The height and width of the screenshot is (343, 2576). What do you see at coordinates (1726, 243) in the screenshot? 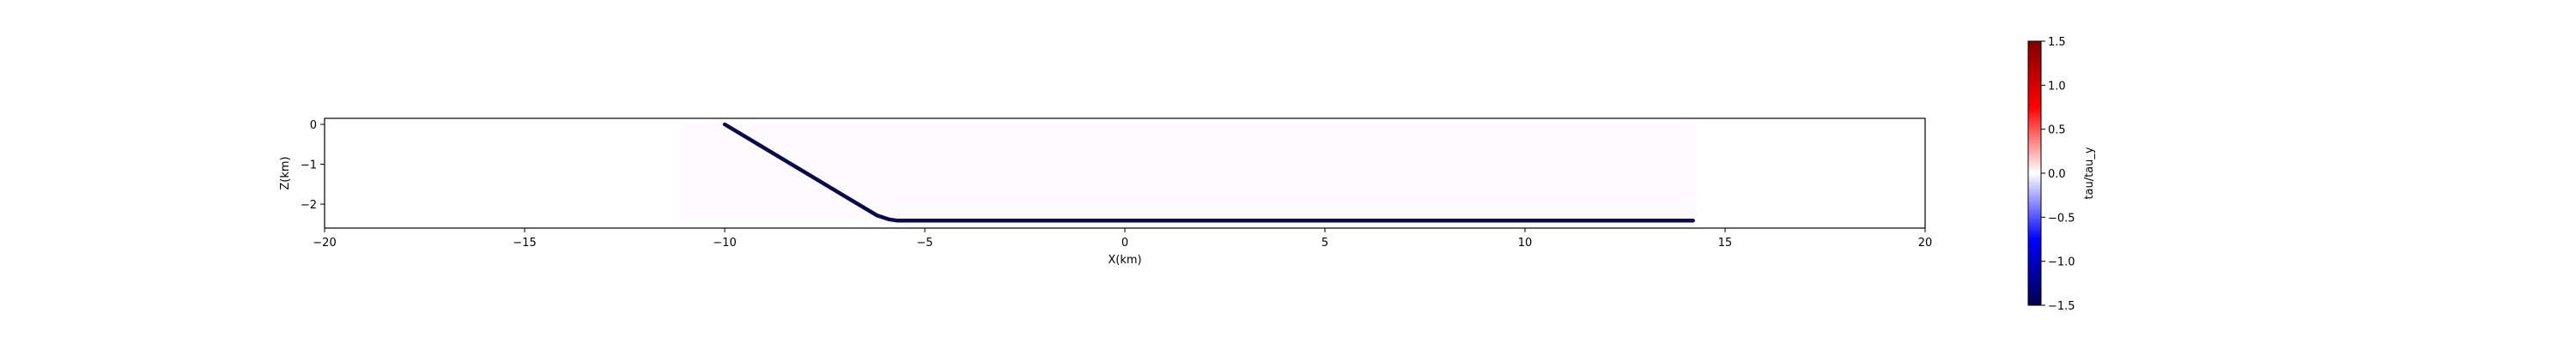
I see `x-tick-label: 15` at bounding box center [1726, 243].